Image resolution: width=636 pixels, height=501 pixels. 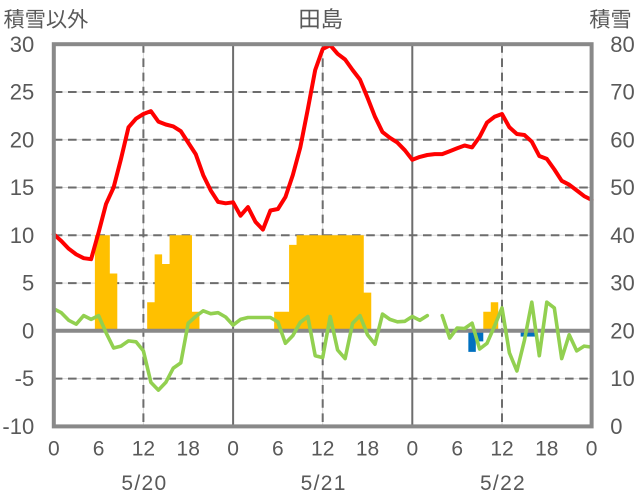 I want to click on svg-text: -5, so click(x=25, y=378).